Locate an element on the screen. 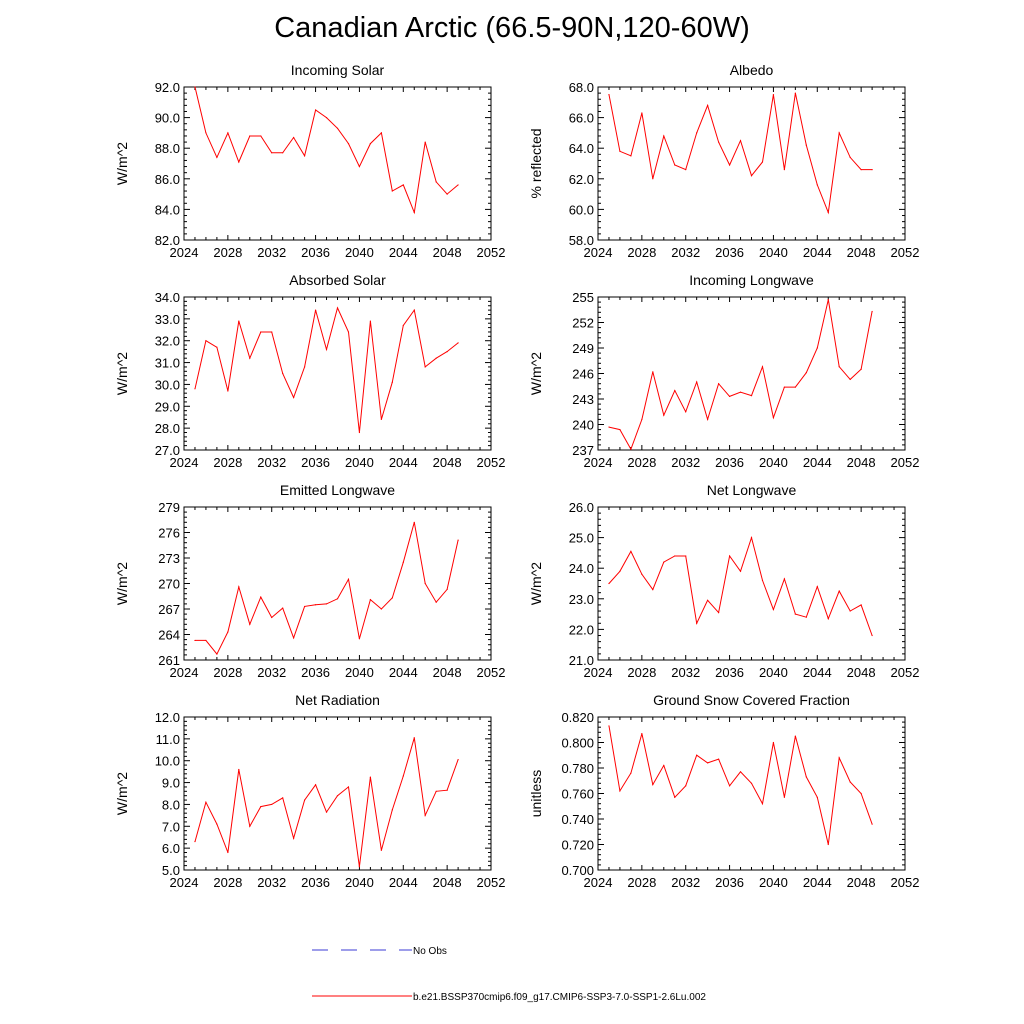 This screenshot has height=1024, width=1024. y-axis-label: % reflected is located at coordinates (536, 163).